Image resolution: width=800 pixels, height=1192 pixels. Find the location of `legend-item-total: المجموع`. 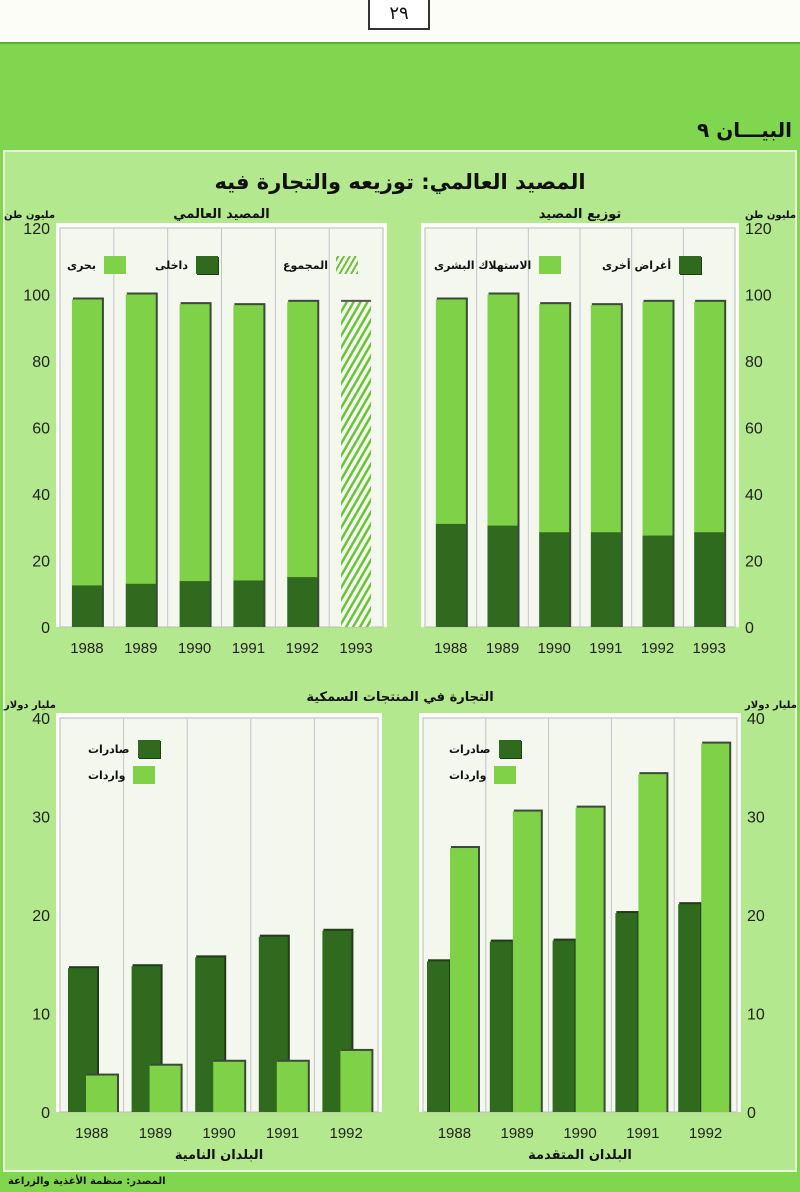

legend-item-total: المجموع is located at coordinates (320, 265).